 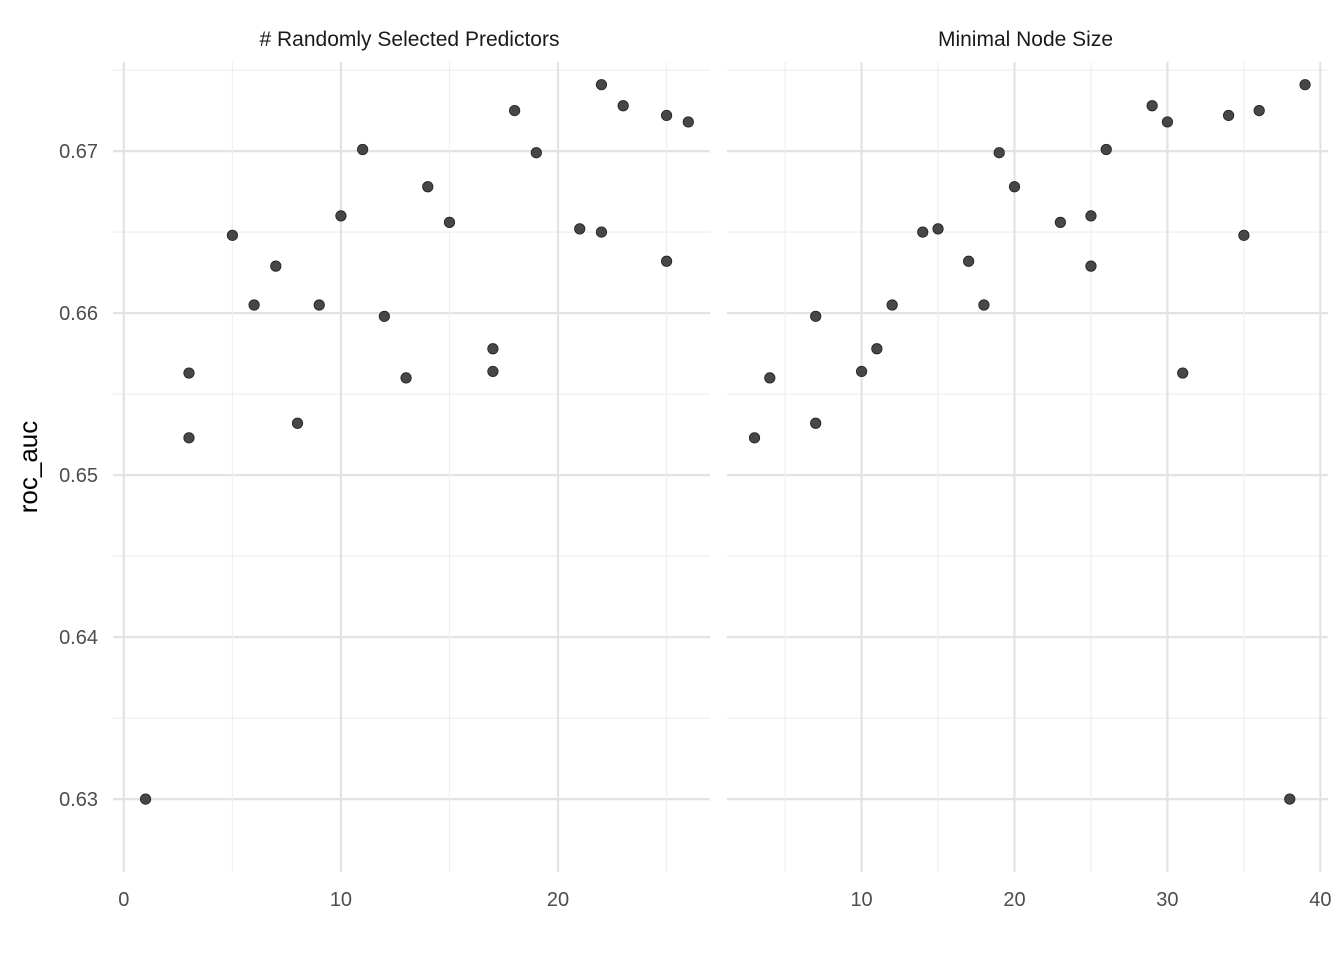 What do you see at coordinates (78, 638) in the screenshot?
I see `y-tick-label: 0.64` at bounding box center [78, 638].